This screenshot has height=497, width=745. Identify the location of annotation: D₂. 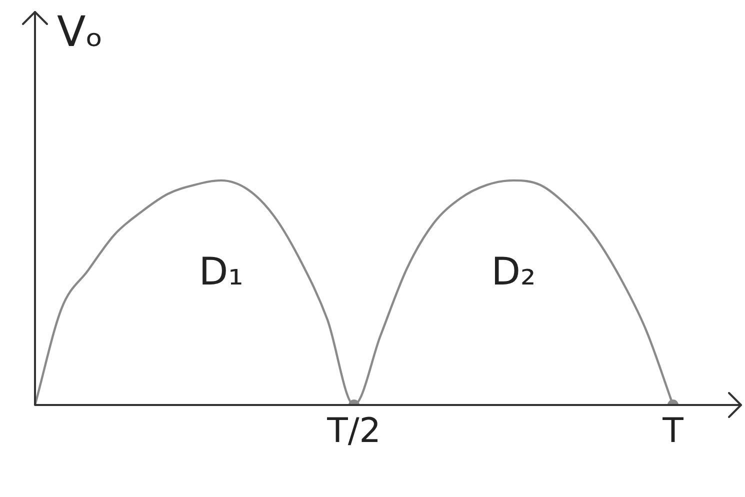
(513, 272).